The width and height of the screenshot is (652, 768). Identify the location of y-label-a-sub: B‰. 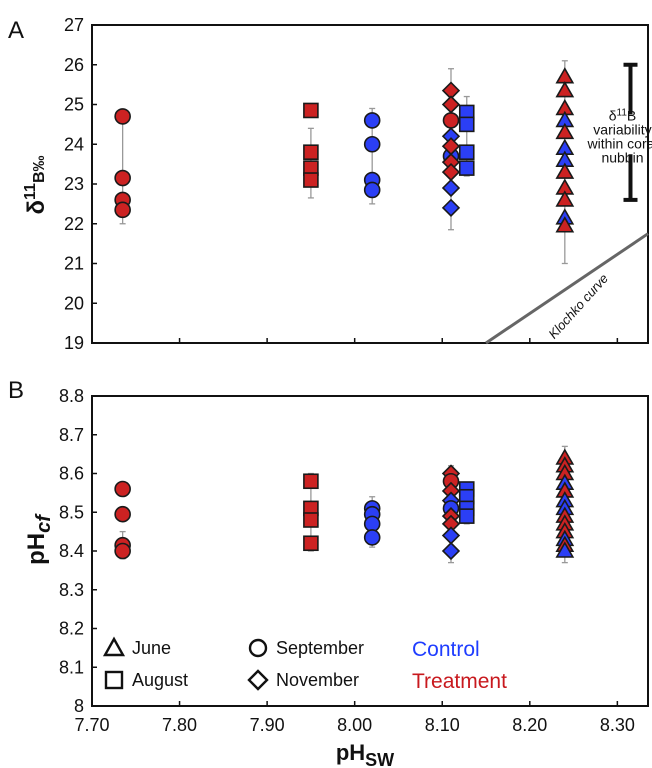
(39, 169).